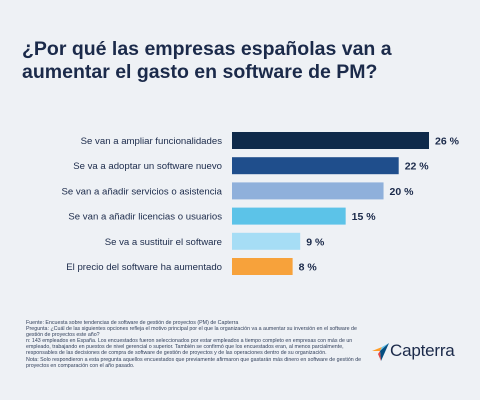 The height and width of the screenshot is (400, 480). What do you see at coordinates (141, 191) in the screenshot?
I see `category-label: Se van a añadir servicios o asistencia` at bounding box center [141, 191].